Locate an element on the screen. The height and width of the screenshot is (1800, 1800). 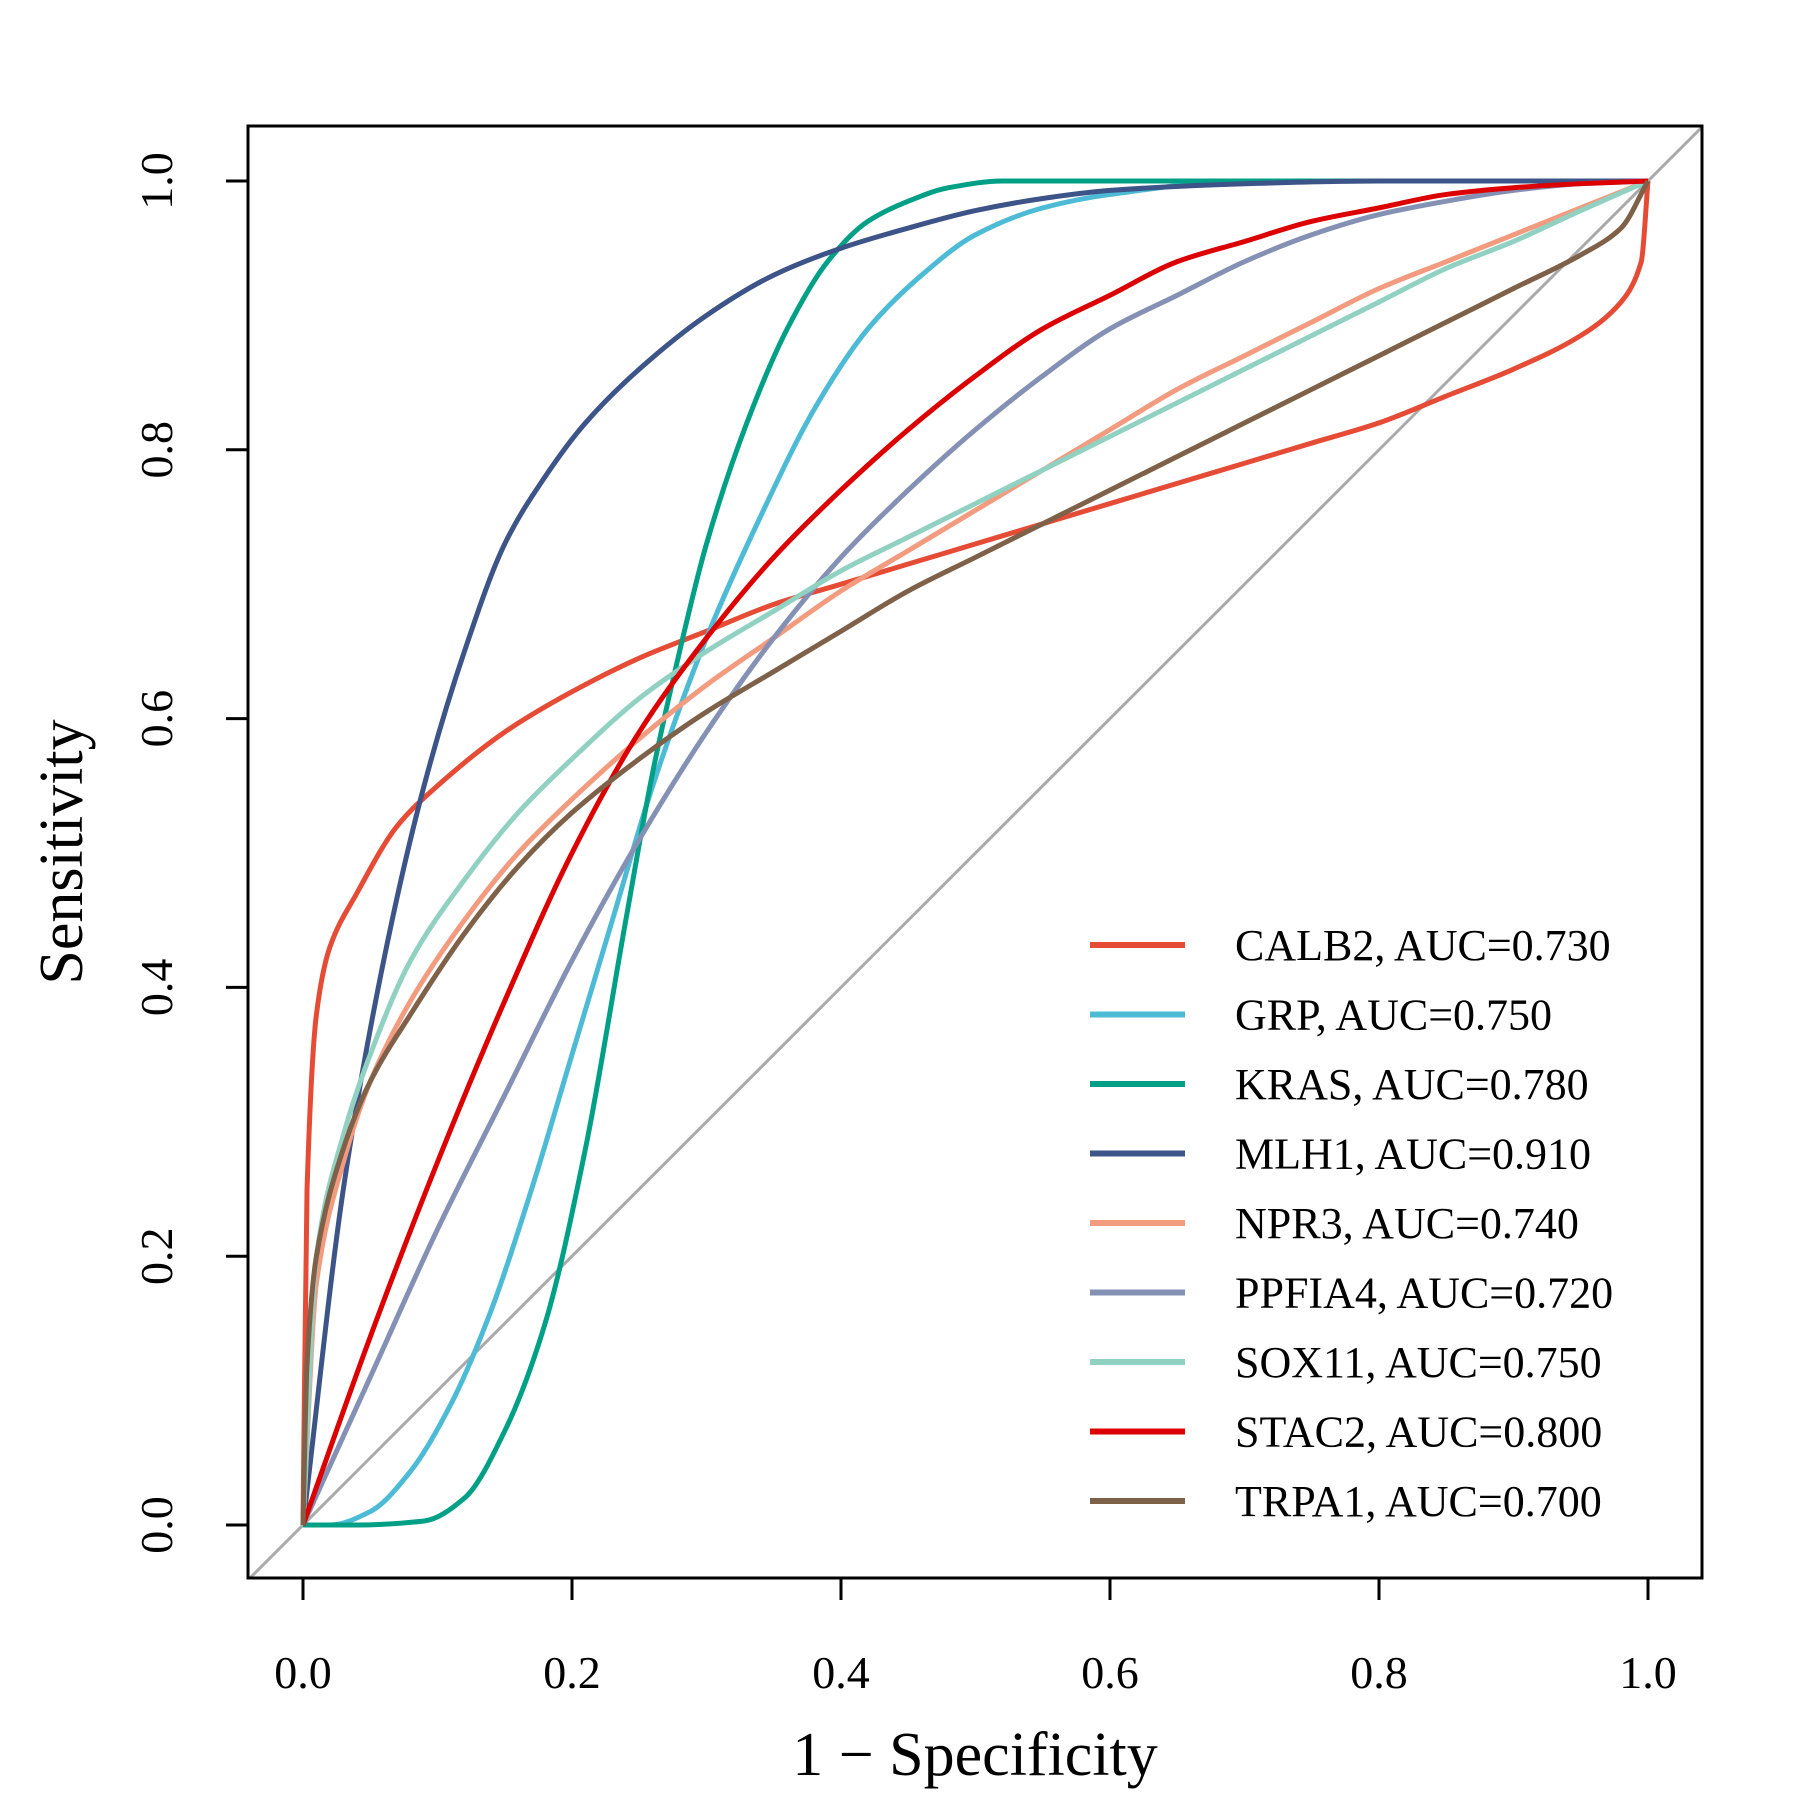
y-tick-label: 0.8 is located at coordinates (156, 450).